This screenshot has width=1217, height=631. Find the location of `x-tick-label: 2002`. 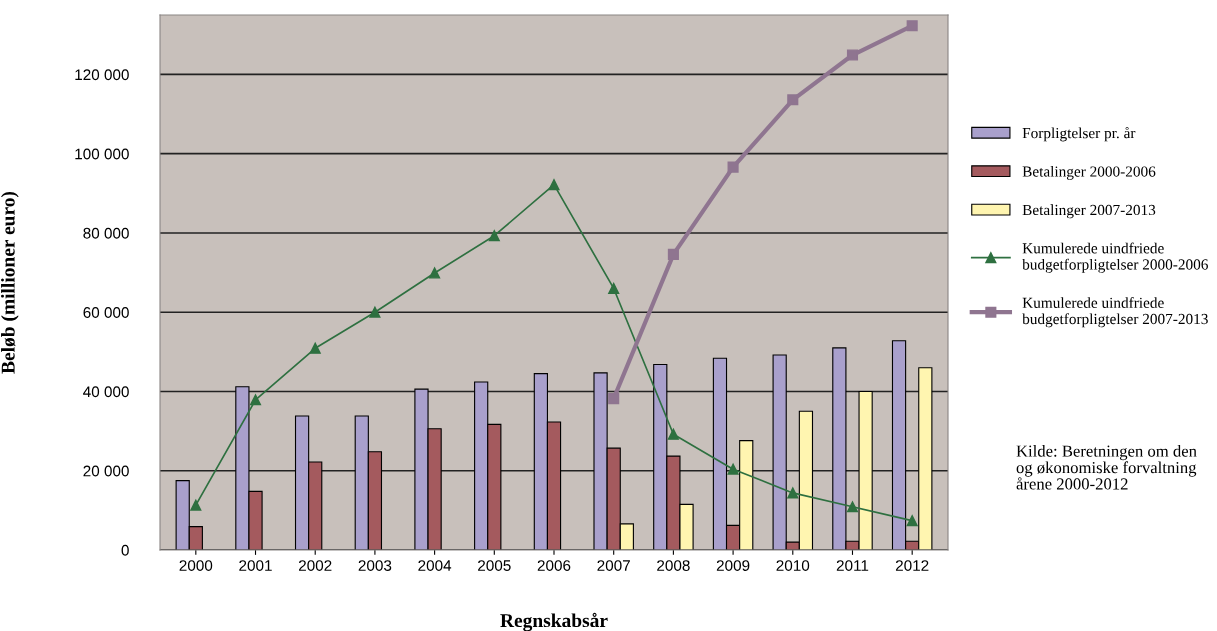

x-tick-label: 2002 is located at coordinates (315, 565).